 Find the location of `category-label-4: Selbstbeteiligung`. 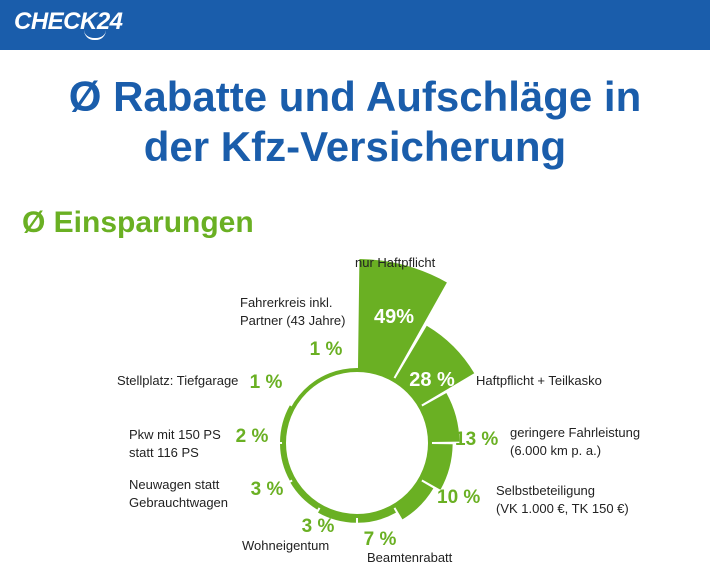

category-label-4: Selbstbeteiligung is located at coordinates (545, 490).